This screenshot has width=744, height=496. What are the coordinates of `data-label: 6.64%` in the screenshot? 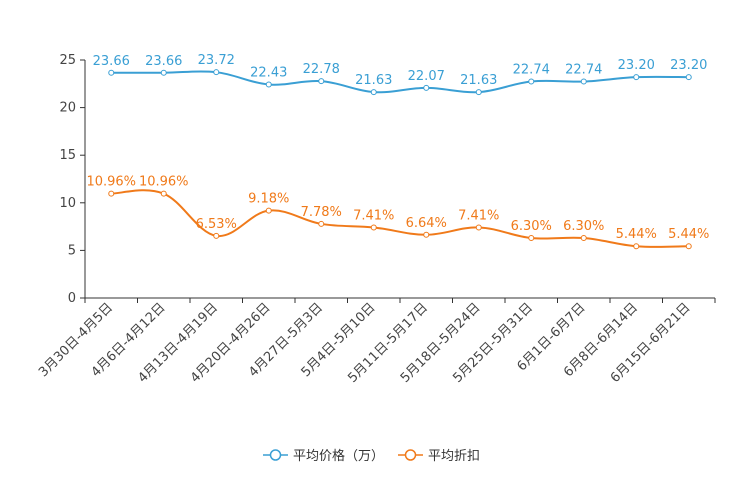 It's located at (426, 223).